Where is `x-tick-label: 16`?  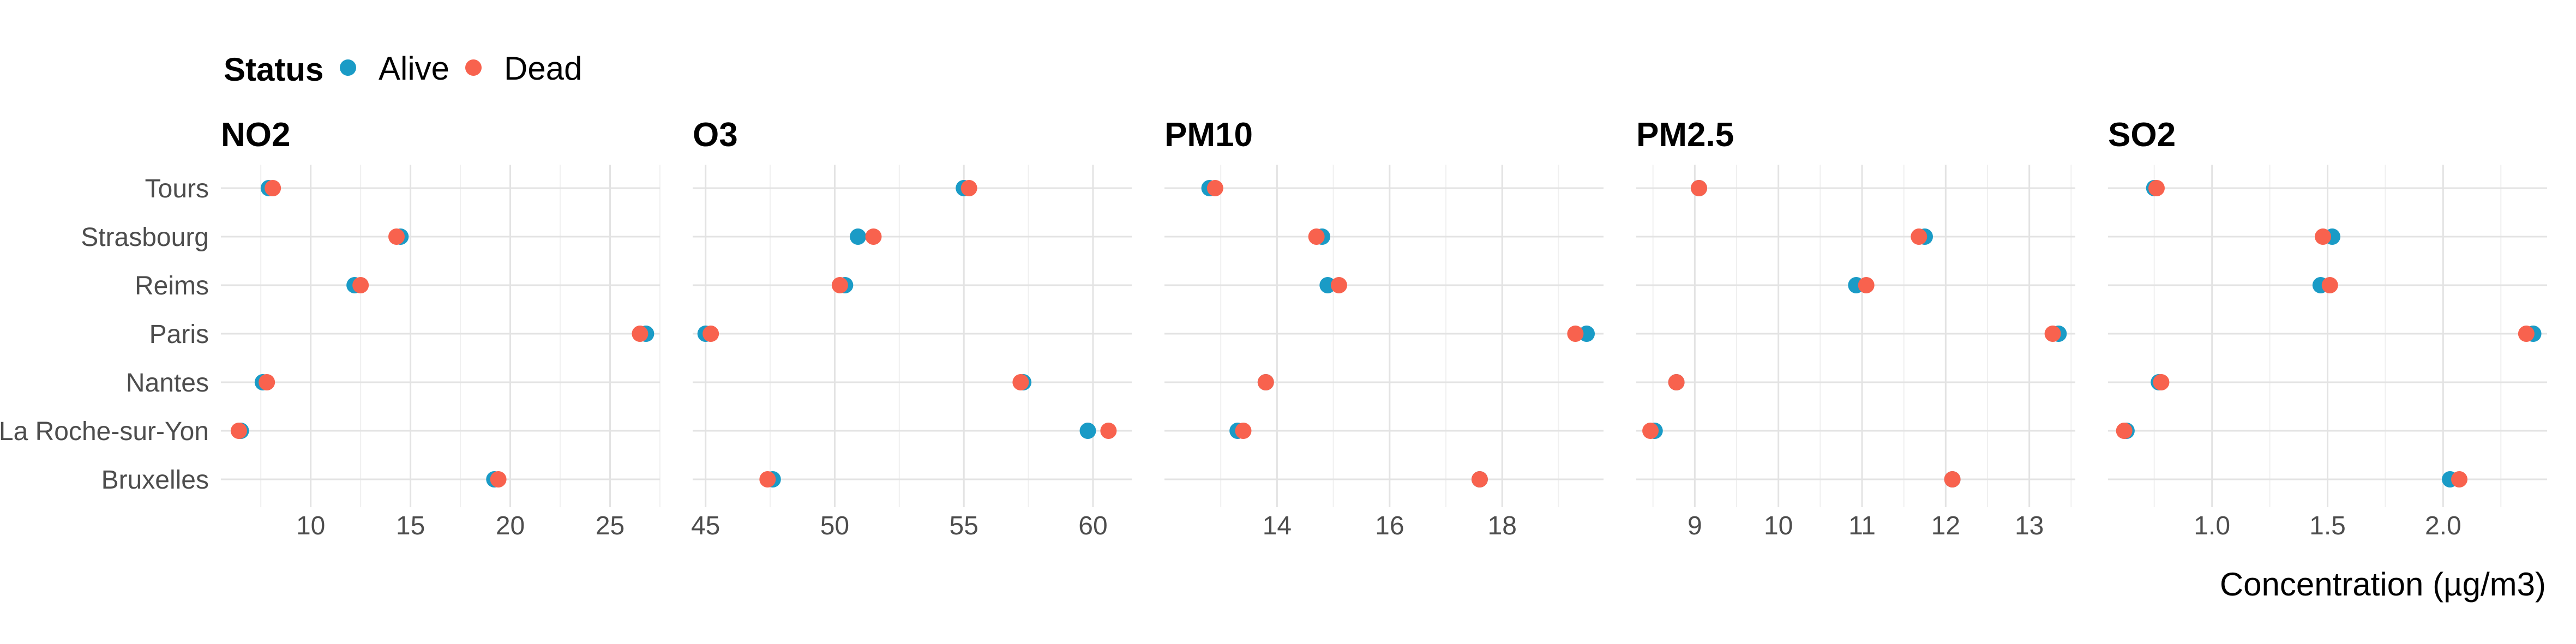
x-tick-label: 16 is located at coordinates (1390, 525).